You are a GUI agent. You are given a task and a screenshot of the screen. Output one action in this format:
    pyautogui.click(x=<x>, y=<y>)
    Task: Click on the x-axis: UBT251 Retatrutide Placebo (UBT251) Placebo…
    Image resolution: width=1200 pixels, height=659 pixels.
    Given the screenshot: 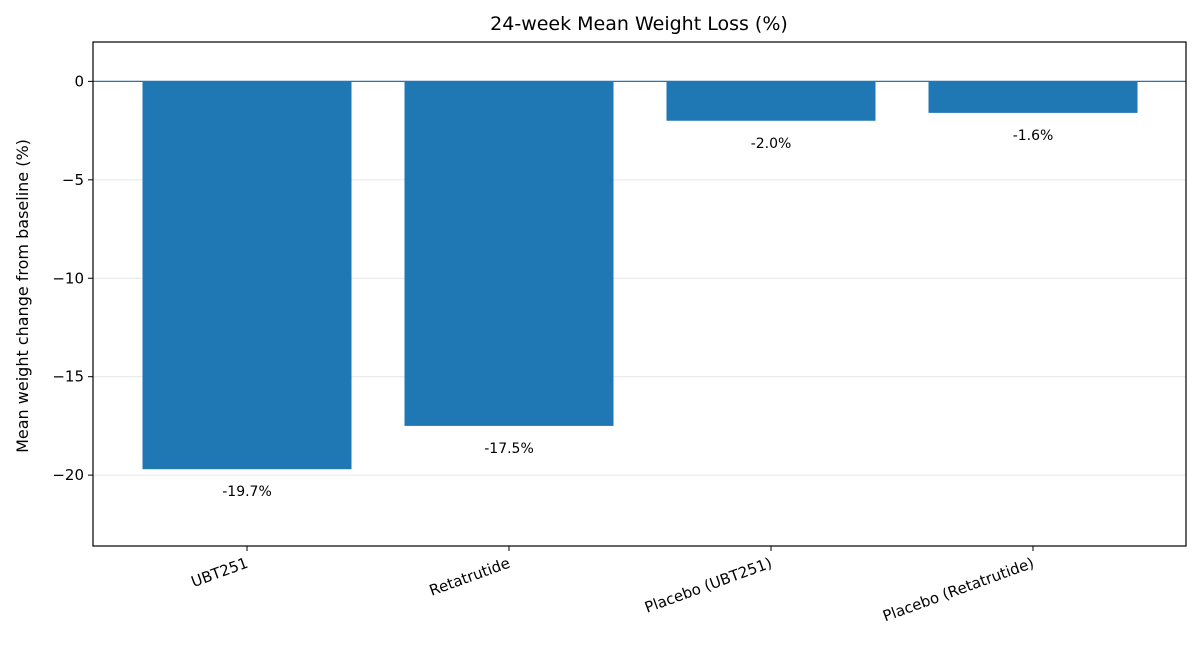 What is the action you would take?
    pyautogui.click(x=612, y=585)
    